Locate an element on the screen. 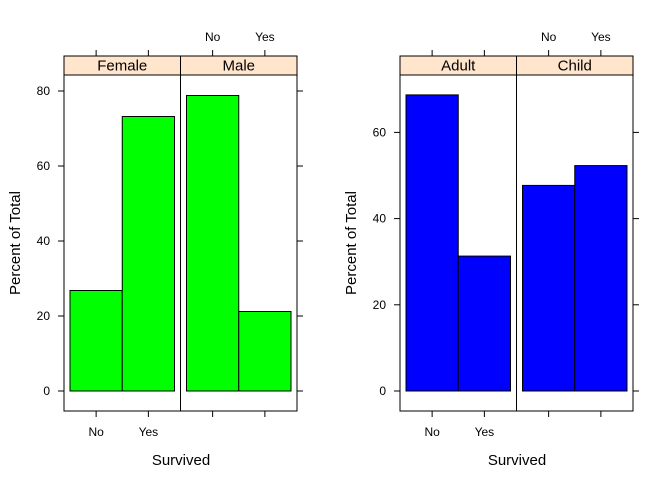 The width and height of the screenshot is (672, 485). strips-right: Adult Child is located at coordinates (516, 65).